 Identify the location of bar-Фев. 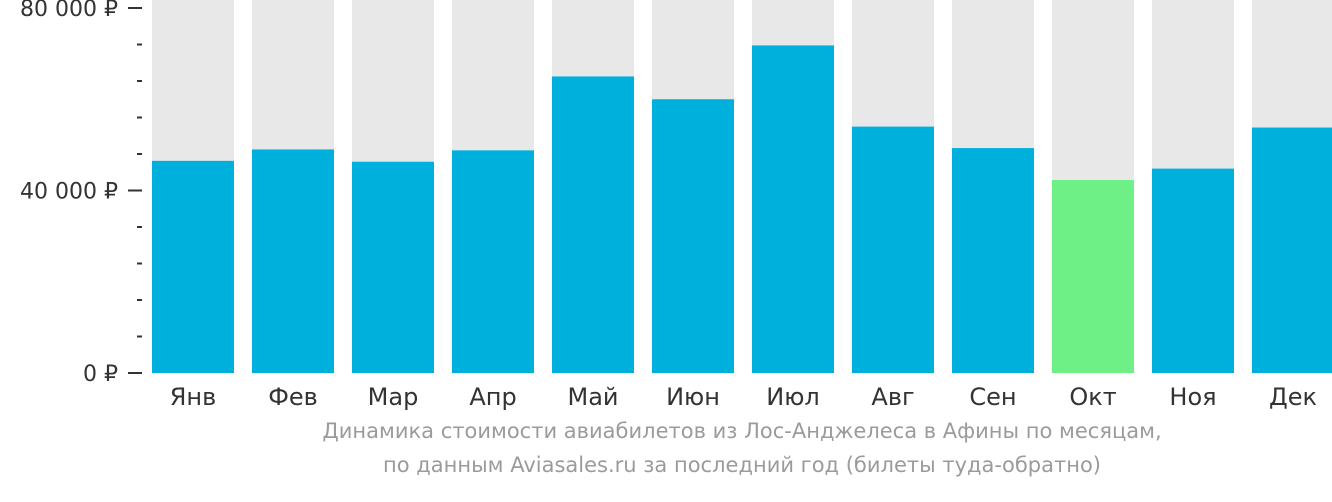
(293, 261).